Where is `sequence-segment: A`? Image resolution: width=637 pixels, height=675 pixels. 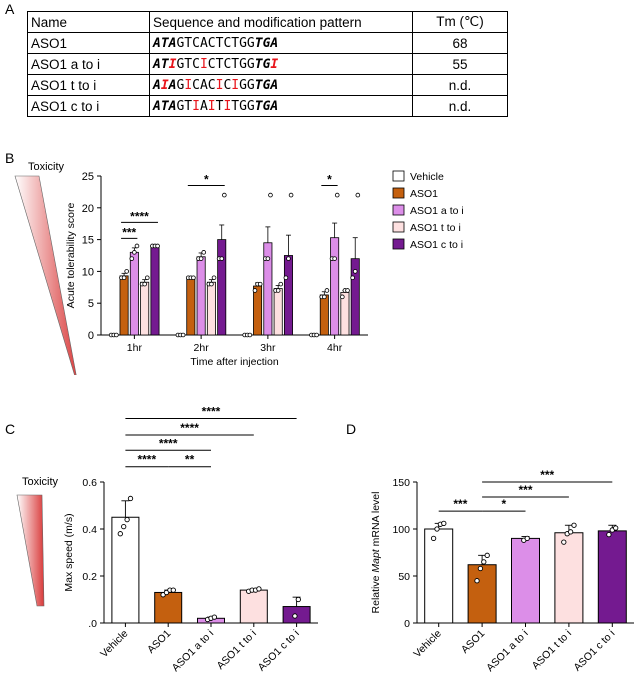
sequence-segment: A is located at coordinates (203, 106).